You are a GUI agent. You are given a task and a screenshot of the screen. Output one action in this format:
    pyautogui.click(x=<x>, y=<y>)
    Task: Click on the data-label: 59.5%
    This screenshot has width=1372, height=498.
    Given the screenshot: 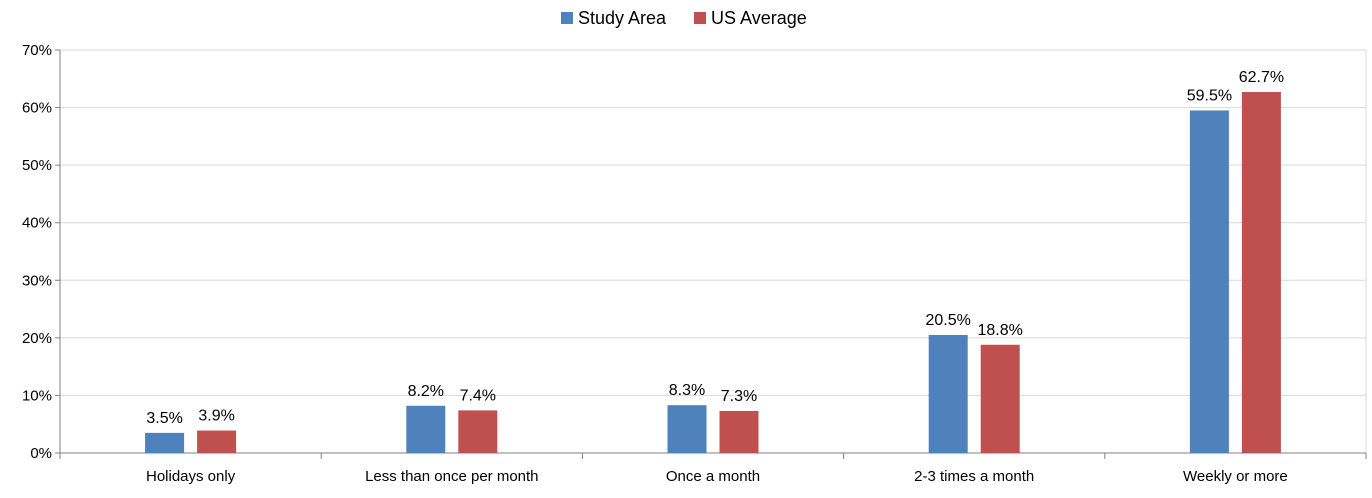 What is the action you would take?
    pyautogui.click(x=1209, y=95)
    